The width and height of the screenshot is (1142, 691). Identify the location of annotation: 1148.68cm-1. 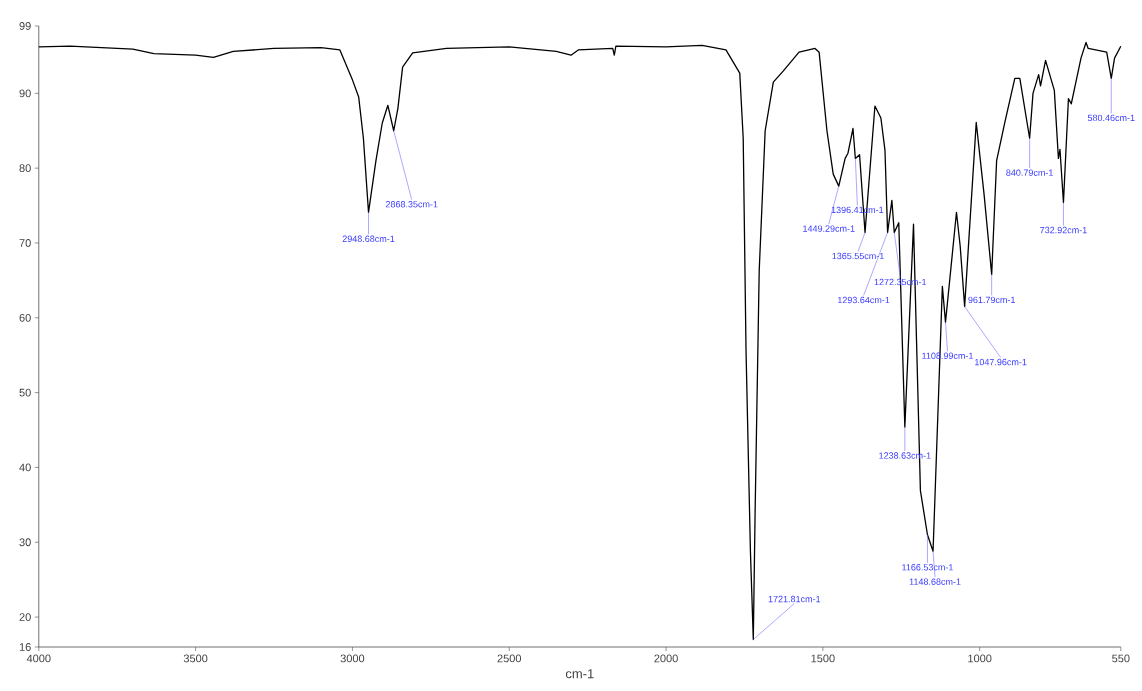
(935, 581).